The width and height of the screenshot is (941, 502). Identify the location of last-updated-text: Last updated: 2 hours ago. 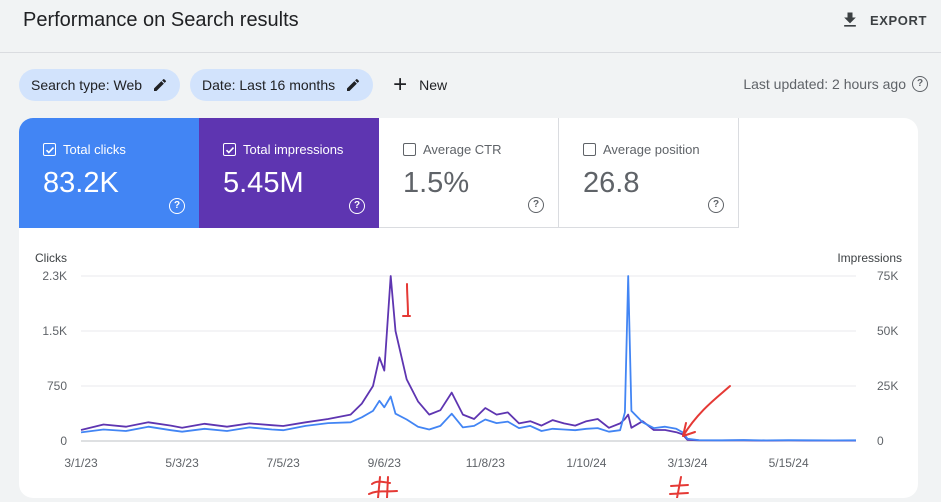
(824, 84).